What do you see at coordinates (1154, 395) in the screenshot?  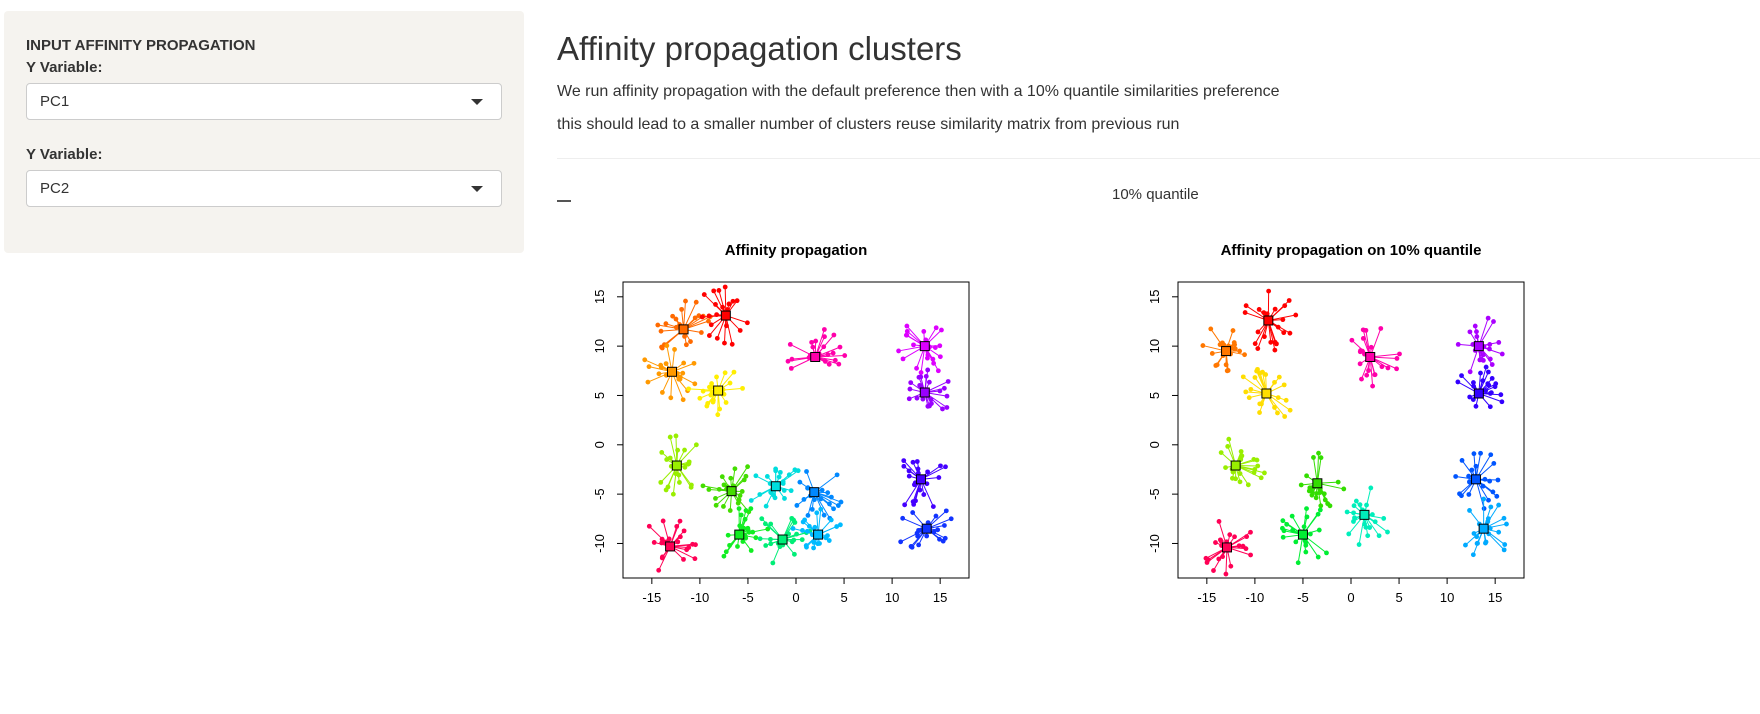 I see `y-tick-label: 5` at bounding box center [1154, 395].